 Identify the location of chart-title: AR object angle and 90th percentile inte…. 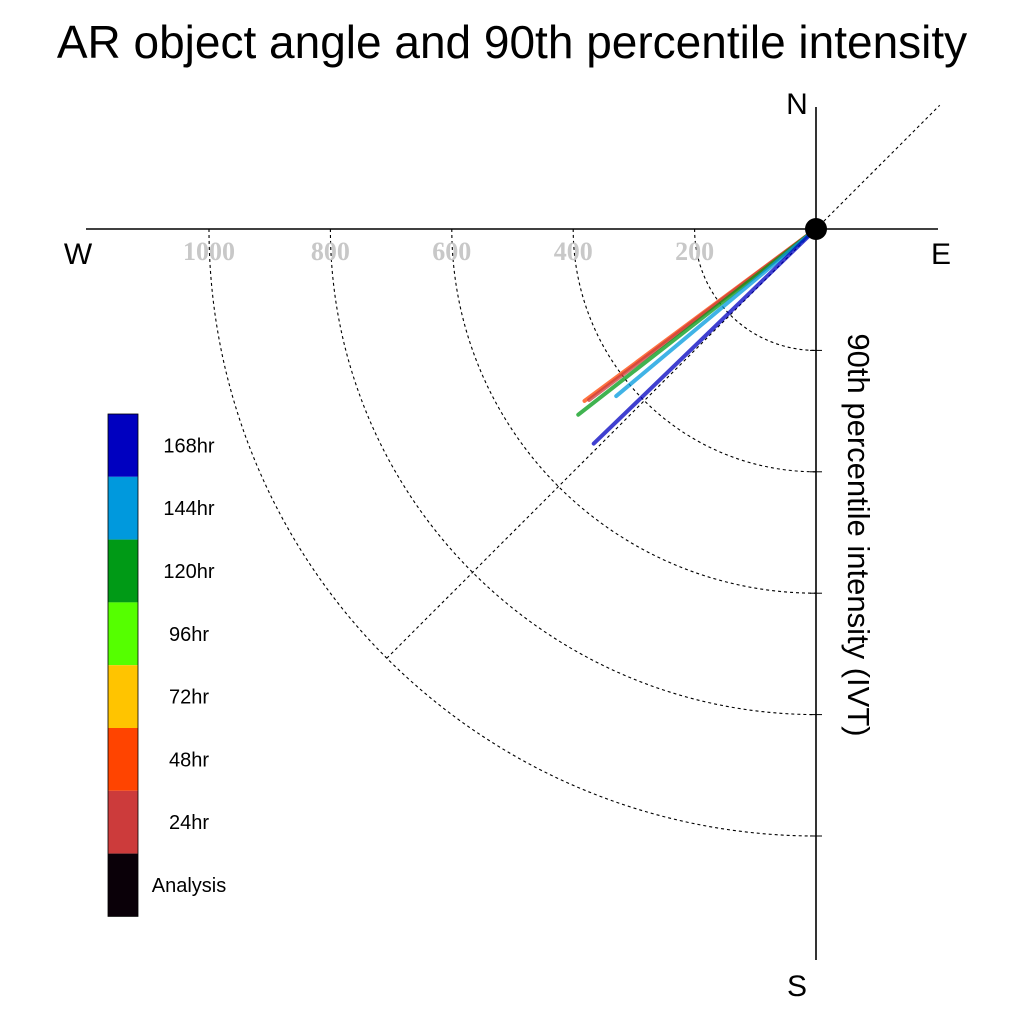
(512, 42).